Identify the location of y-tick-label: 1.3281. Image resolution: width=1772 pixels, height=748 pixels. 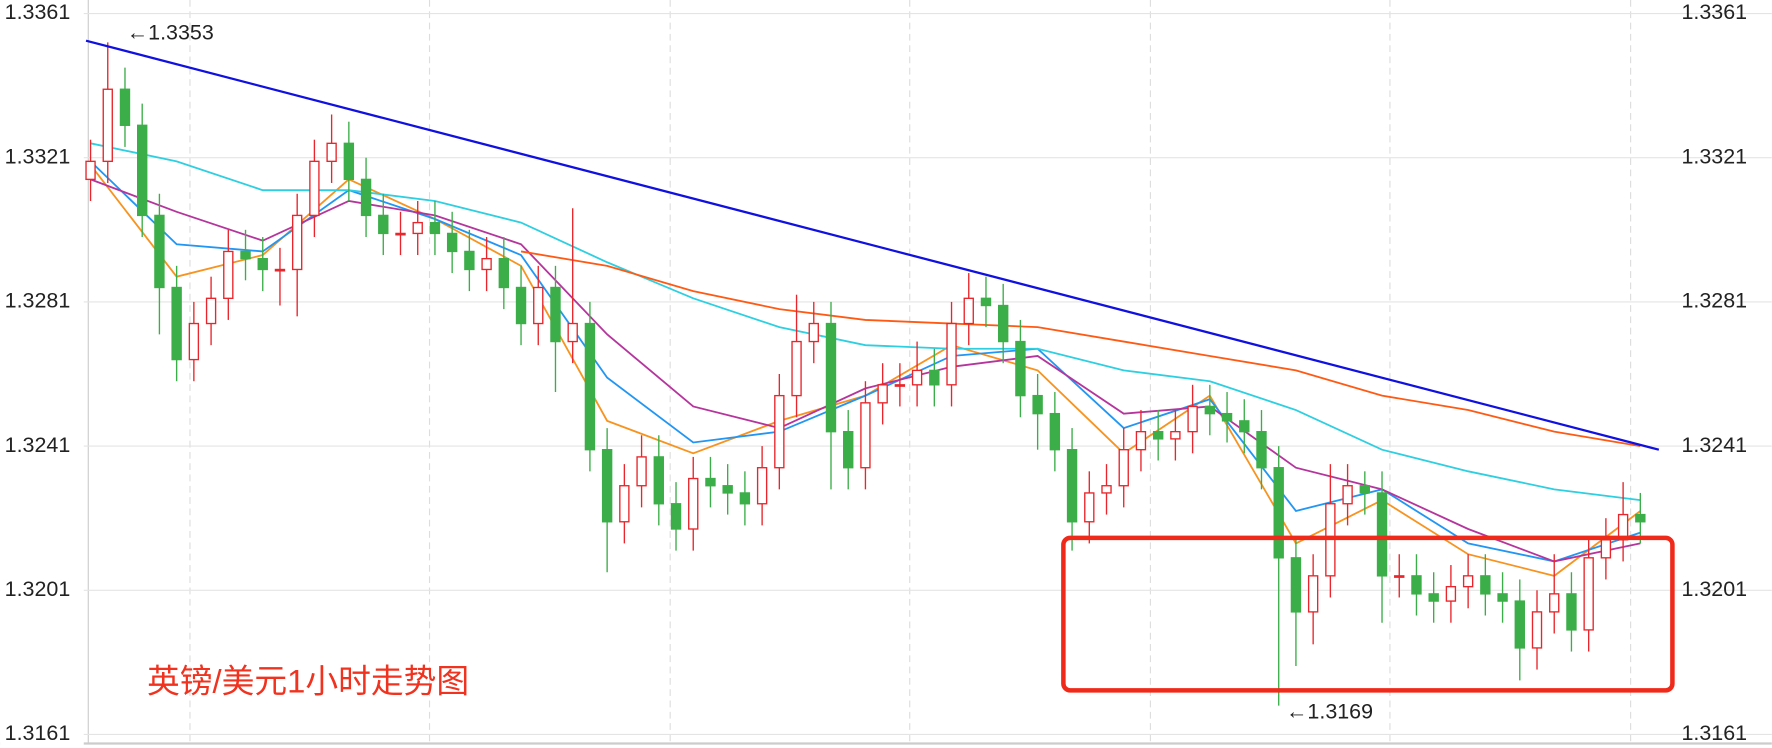
(38, 301).